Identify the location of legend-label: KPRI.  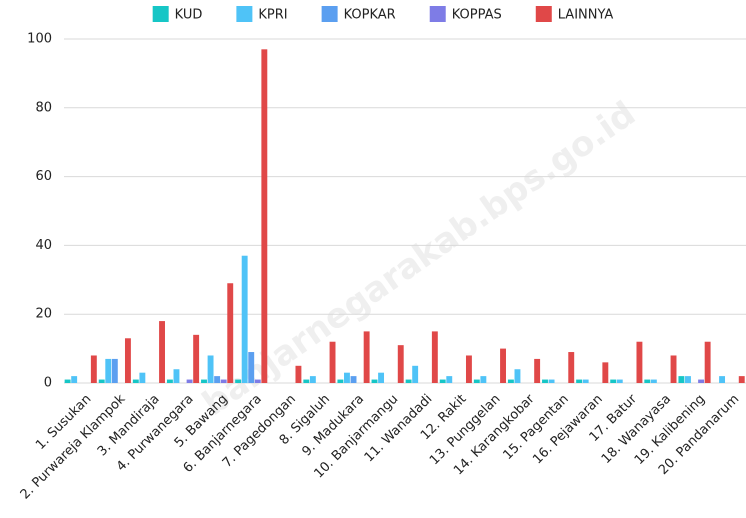
(272, 15).